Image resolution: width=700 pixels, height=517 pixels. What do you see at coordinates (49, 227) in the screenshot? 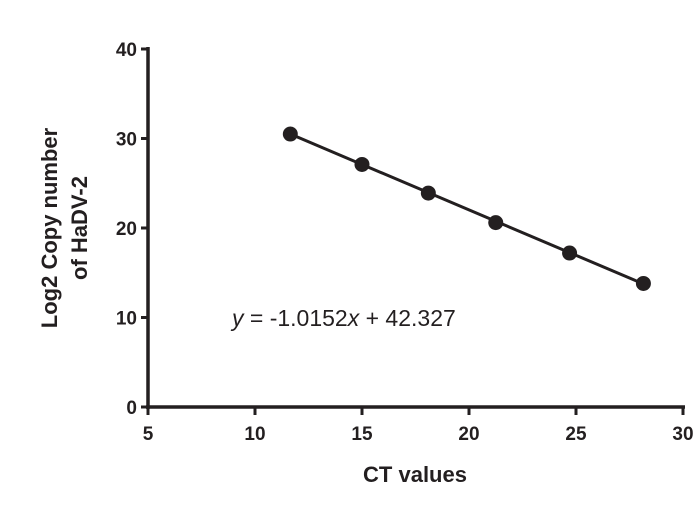
I see `y-axis-label-line1: Log2 Copy number` at bounding box center [49, 227].